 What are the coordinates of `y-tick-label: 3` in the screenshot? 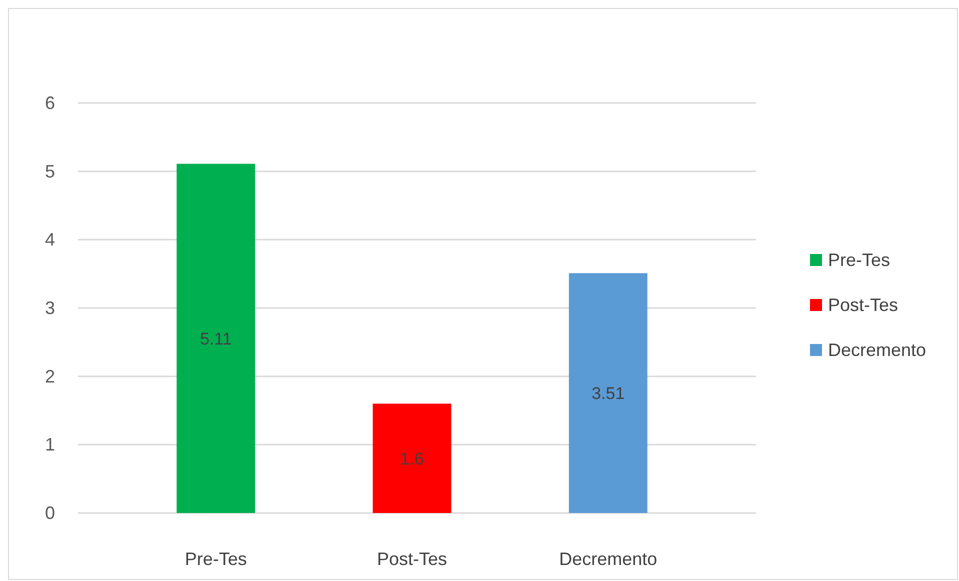 It's located at (50, 308).